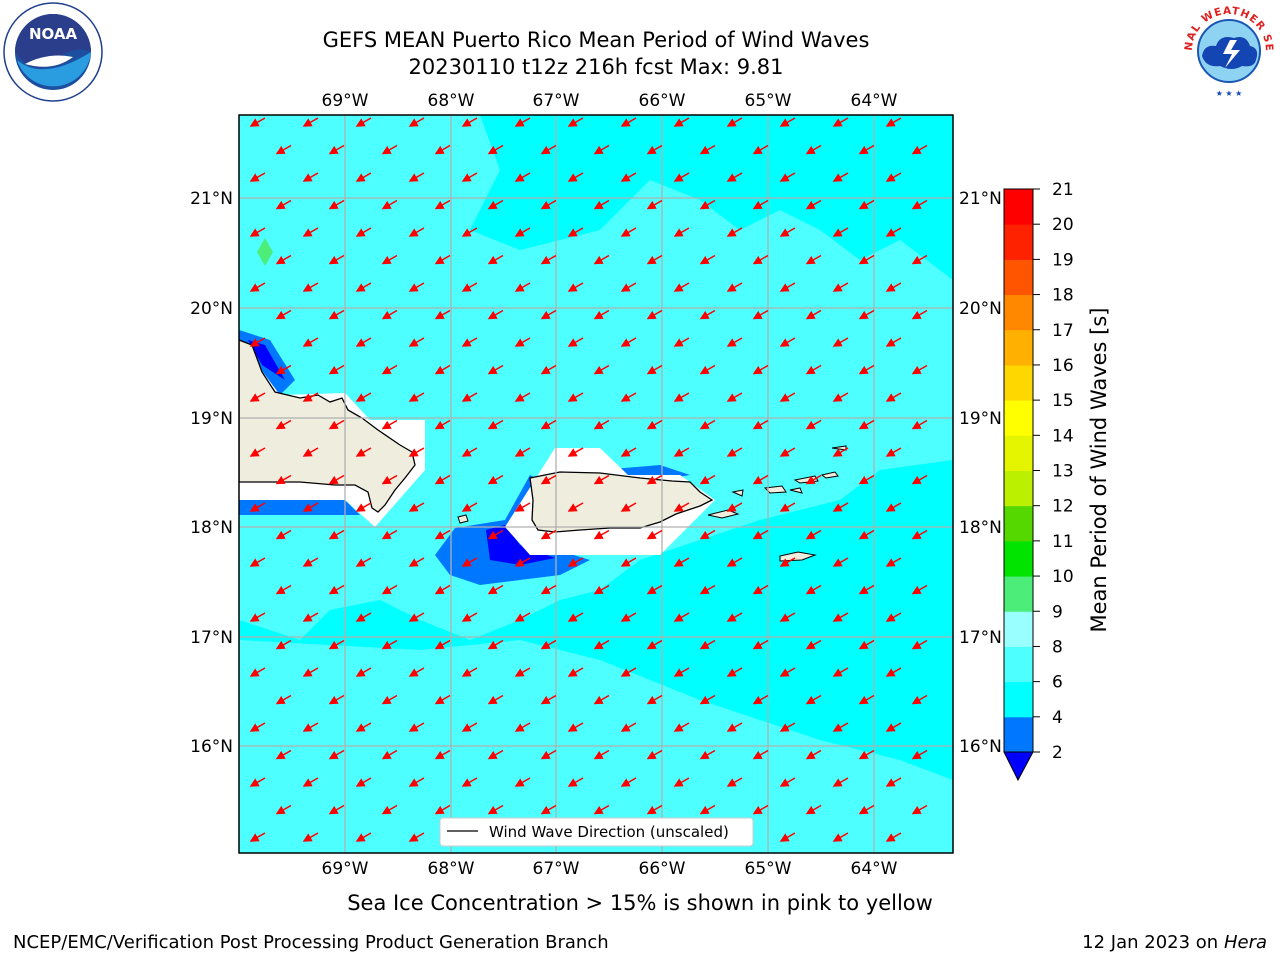 Image resolution: width=1280 pixels, height=960 pixels. Describe the element at coordinates (1057, 683) in the screenshot. I see `colorbar-tick-label: 6` at that location.